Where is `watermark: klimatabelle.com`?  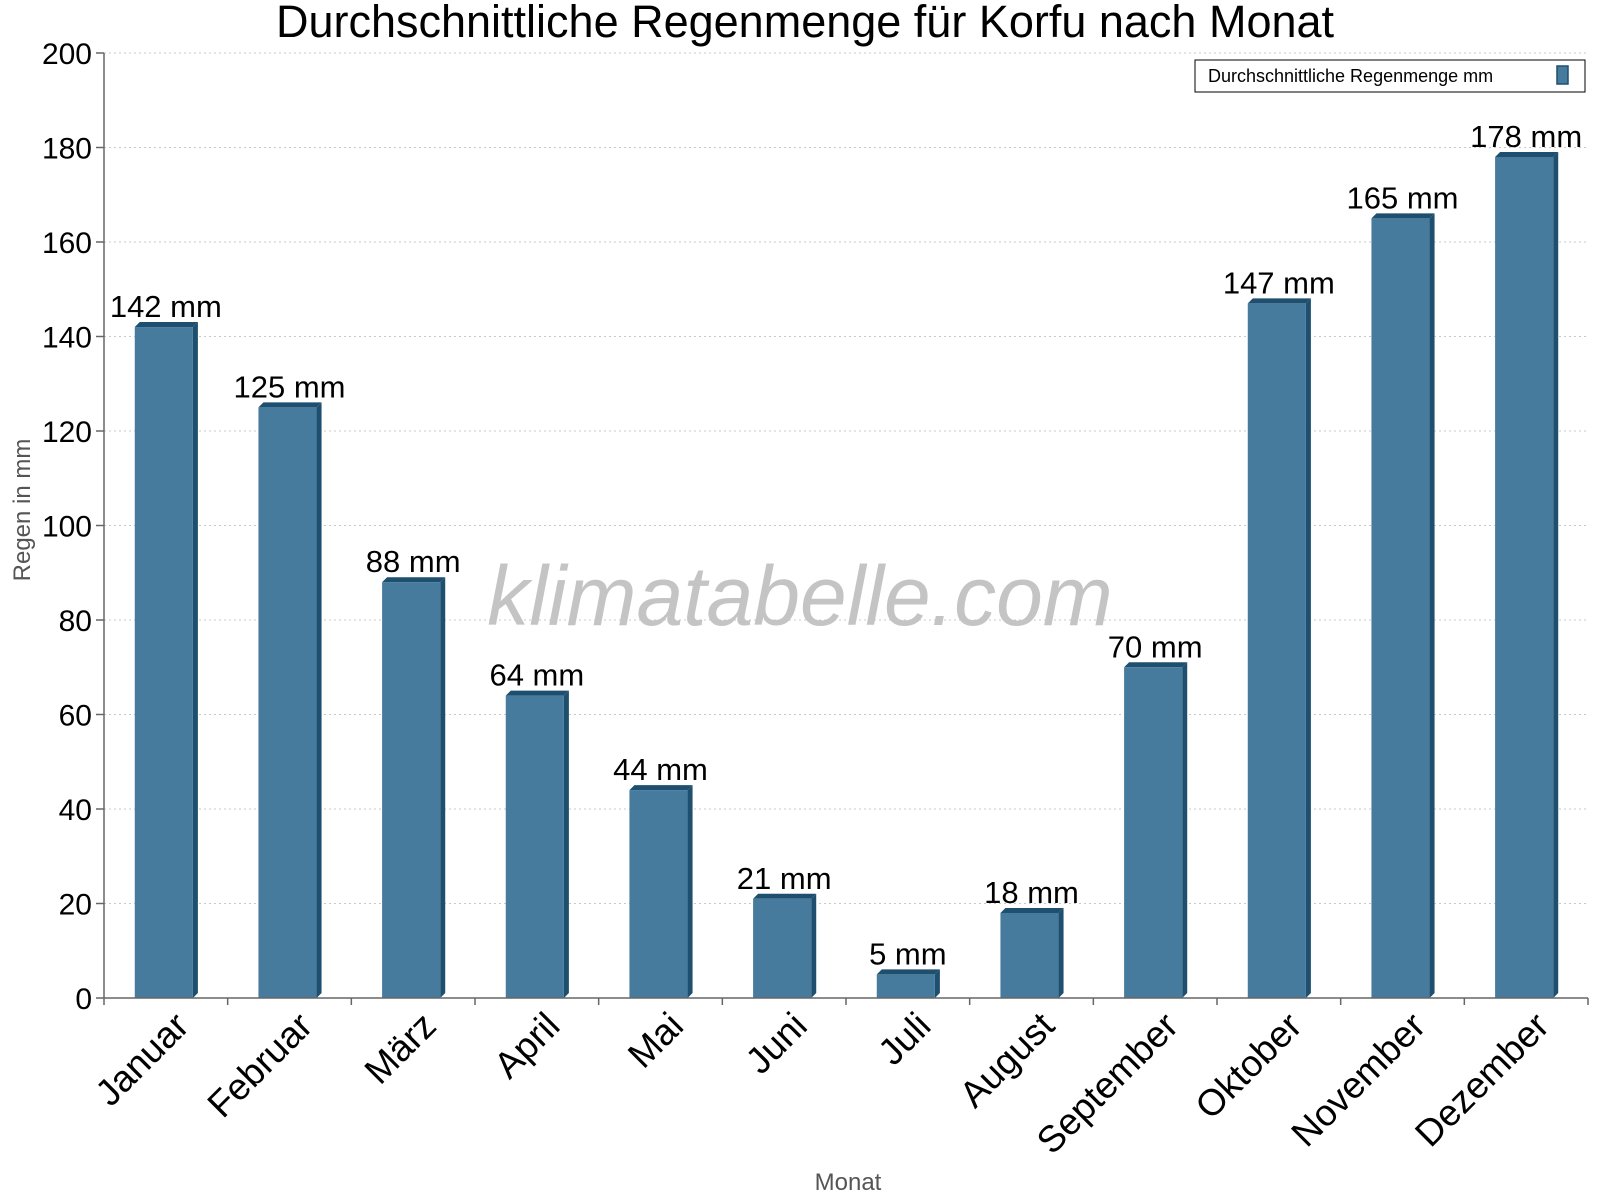 watermark: klimatabelle.com is located at coordinates (800, 596).